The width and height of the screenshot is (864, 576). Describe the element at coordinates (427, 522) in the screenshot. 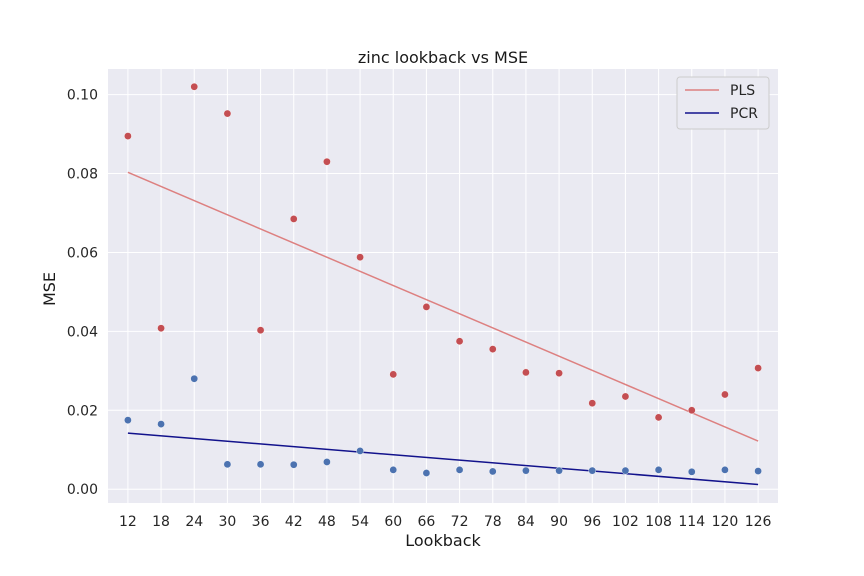

I see `x-tick-label: 66` at that location.